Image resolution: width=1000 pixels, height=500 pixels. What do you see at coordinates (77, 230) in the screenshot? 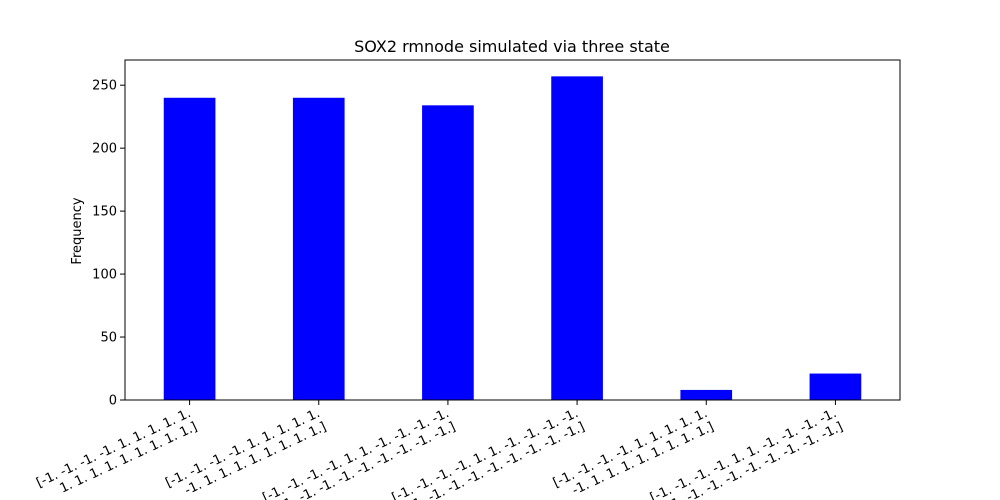
I see `y-axis-label: Frequency` at bounding box center [77, 230].